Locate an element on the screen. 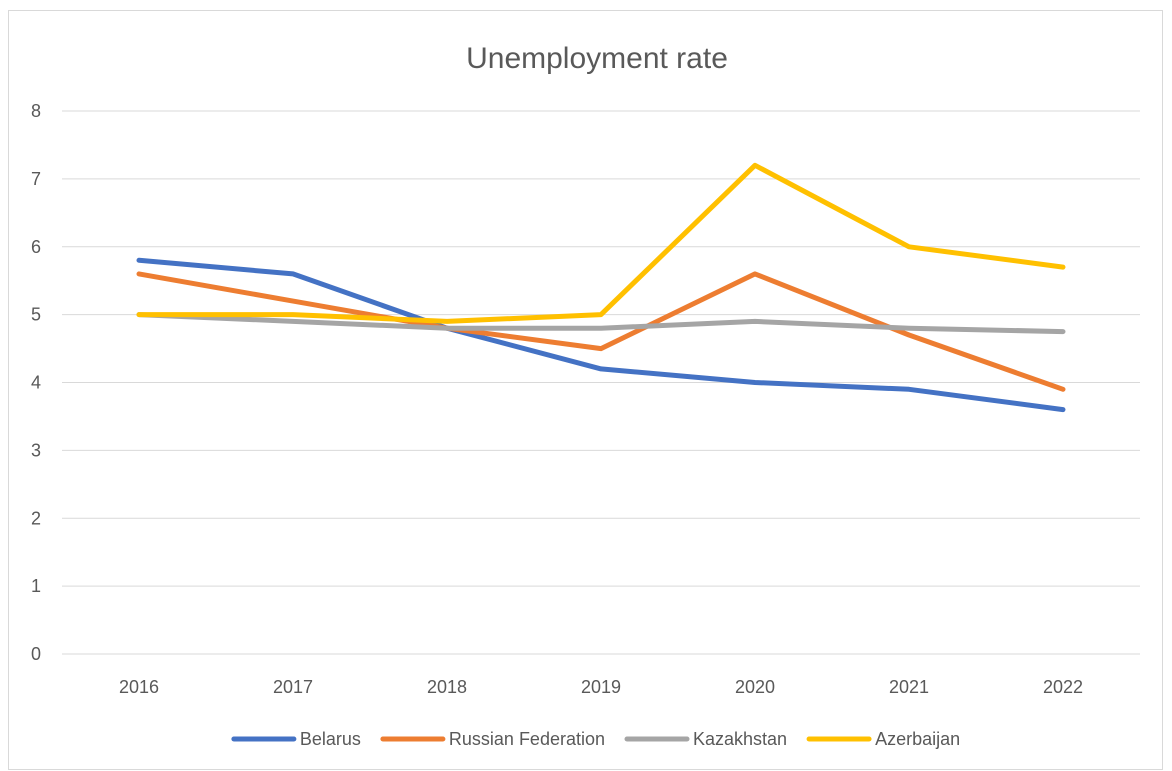  y-axis-ticks: 0 1 2 3 4 5 6 7 8 is located at coordinates (36, 382).